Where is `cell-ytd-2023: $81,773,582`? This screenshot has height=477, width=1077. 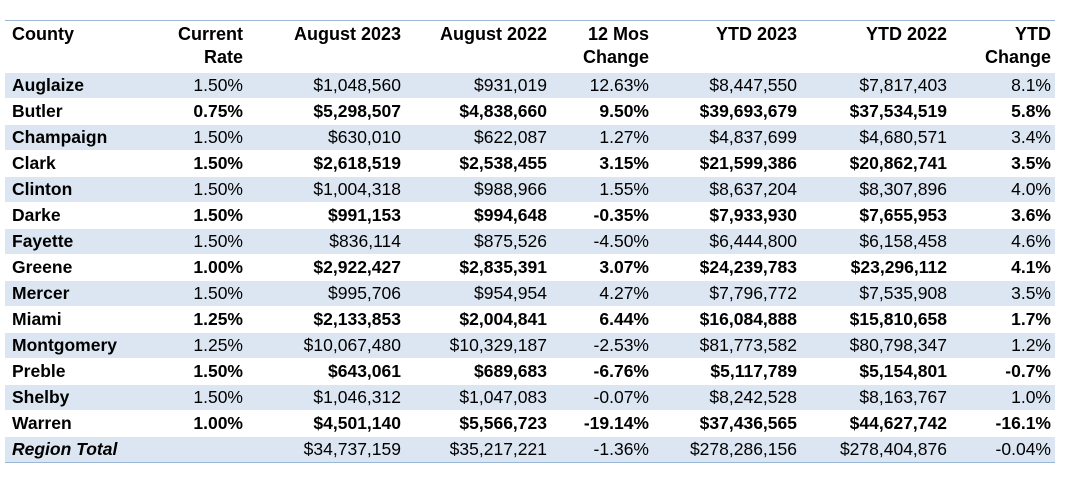
cell-ytd-2023: $81,773,582 is located at coordinates (727, 345).